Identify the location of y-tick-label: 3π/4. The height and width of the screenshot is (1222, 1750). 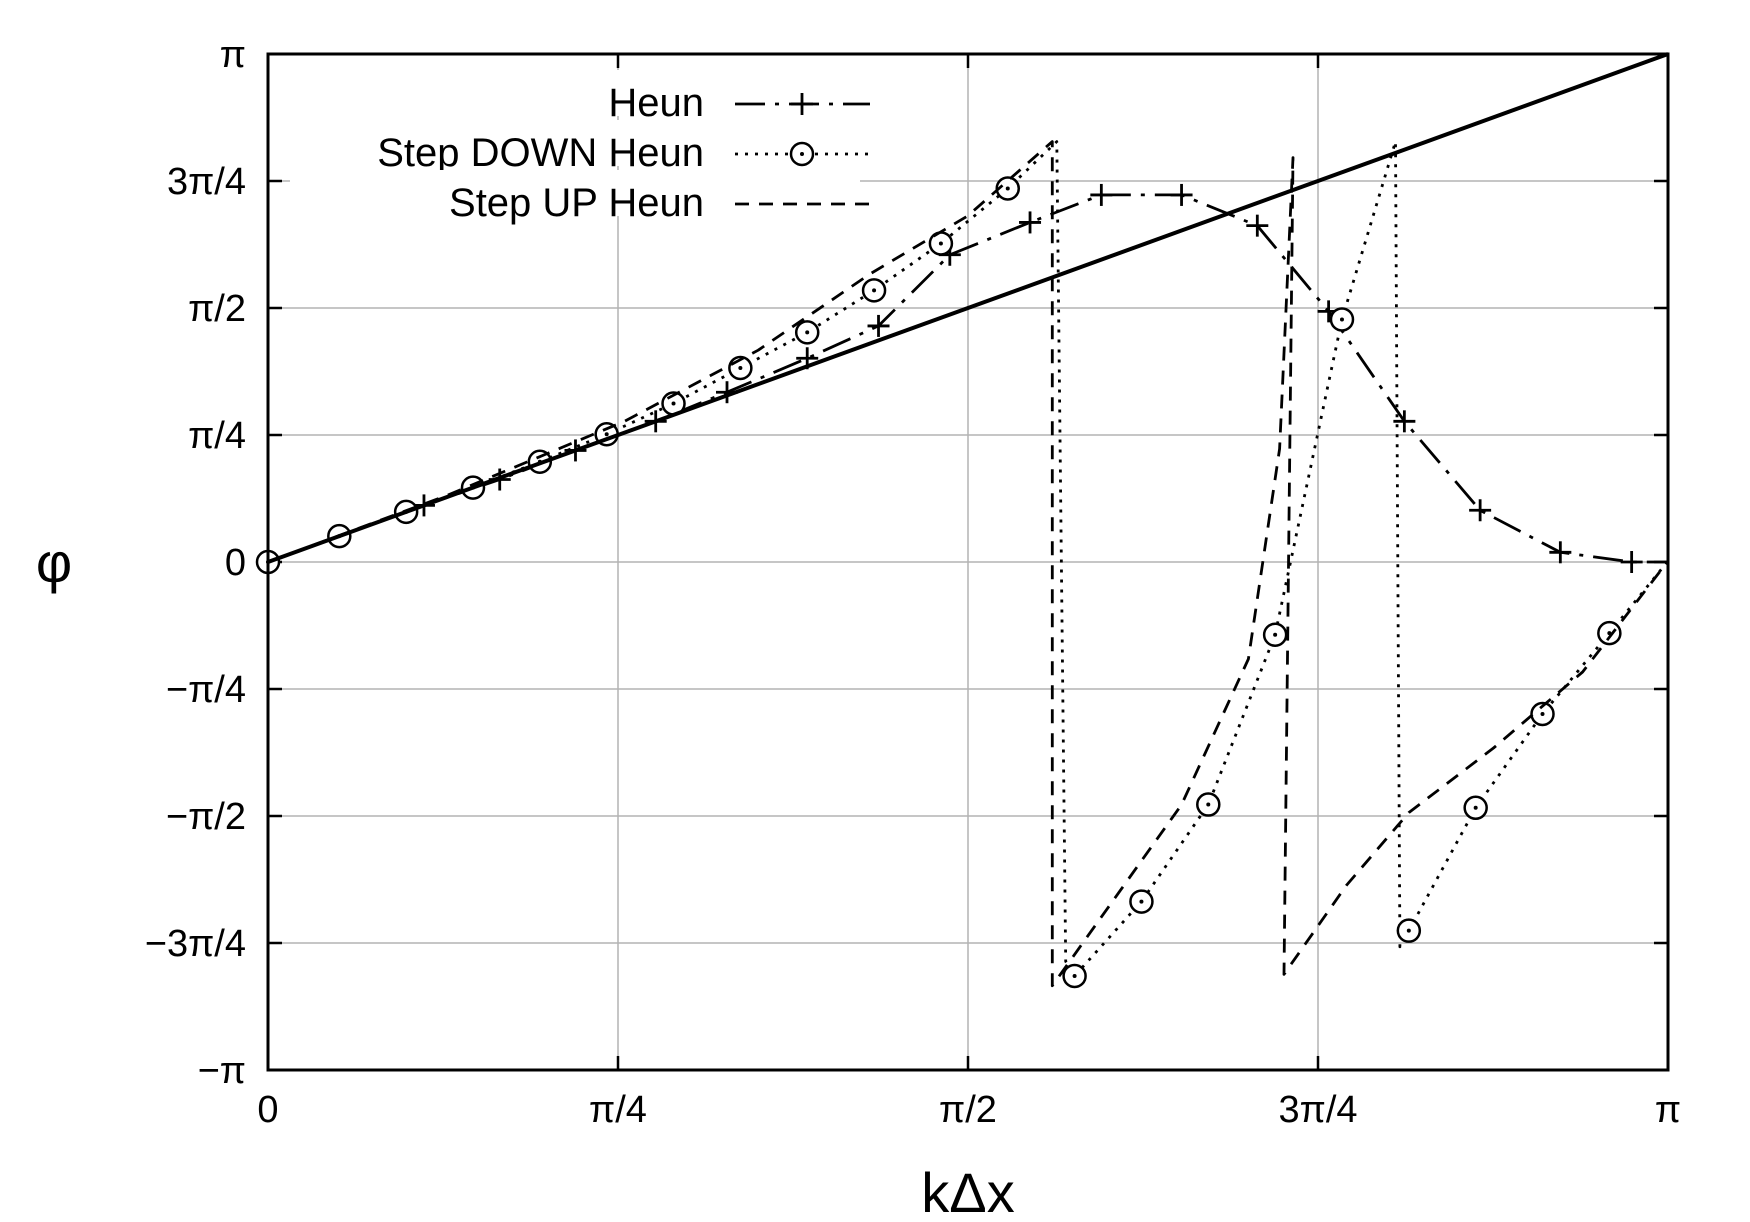
(206, 182).